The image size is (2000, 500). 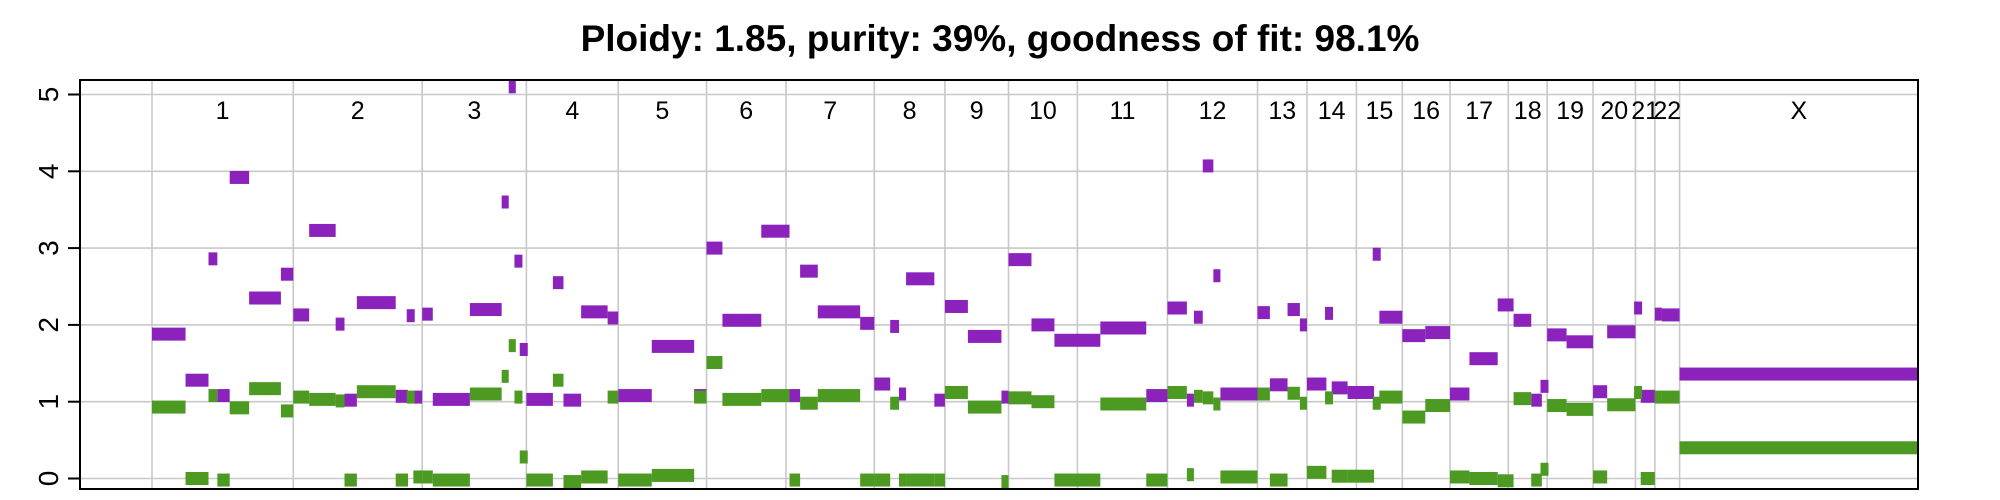 I want to click on y-tick-label: 4, so click(x=48, y=172).